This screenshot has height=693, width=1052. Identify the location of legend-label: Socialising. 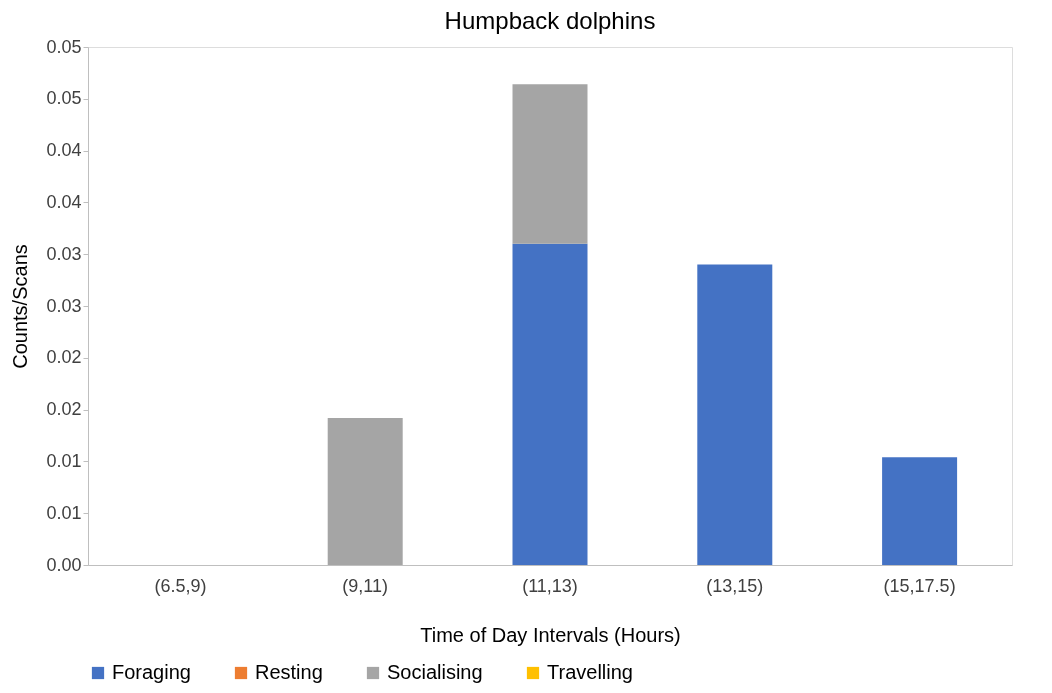
(435, 672).